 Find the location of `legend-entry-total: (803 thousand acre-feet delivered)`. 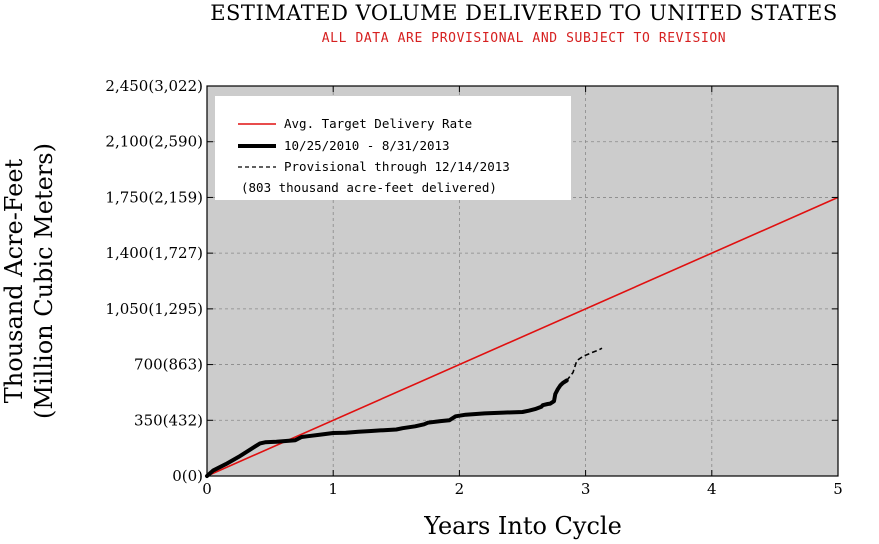

legend-entry-total: (803 thousand acre-feet delivered) is located at coordinates (369, 187).